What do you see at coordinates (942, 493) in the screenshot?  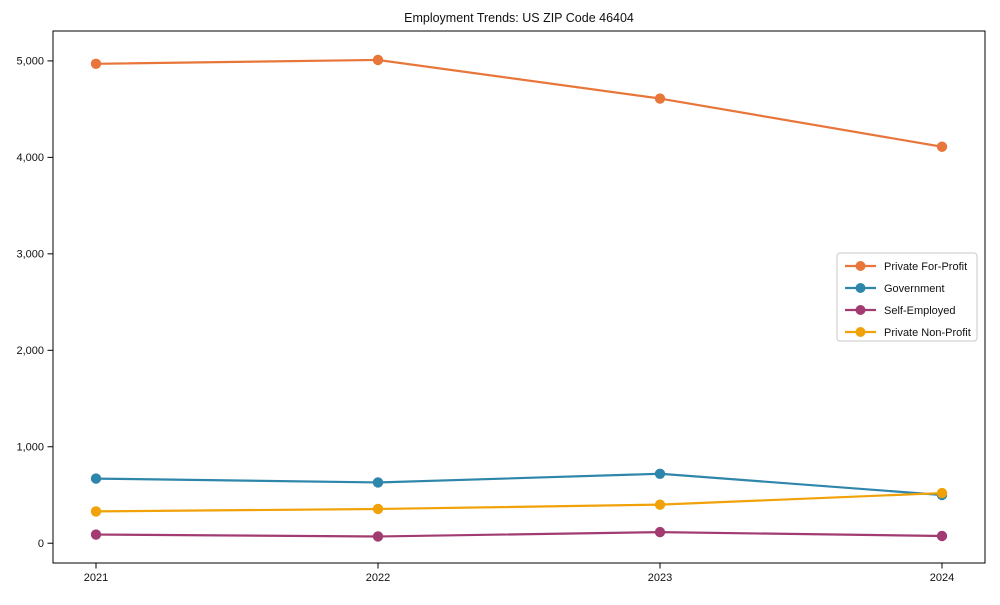 I see `data-point-private-non-profit-2024` at bounding box center [942, 493].